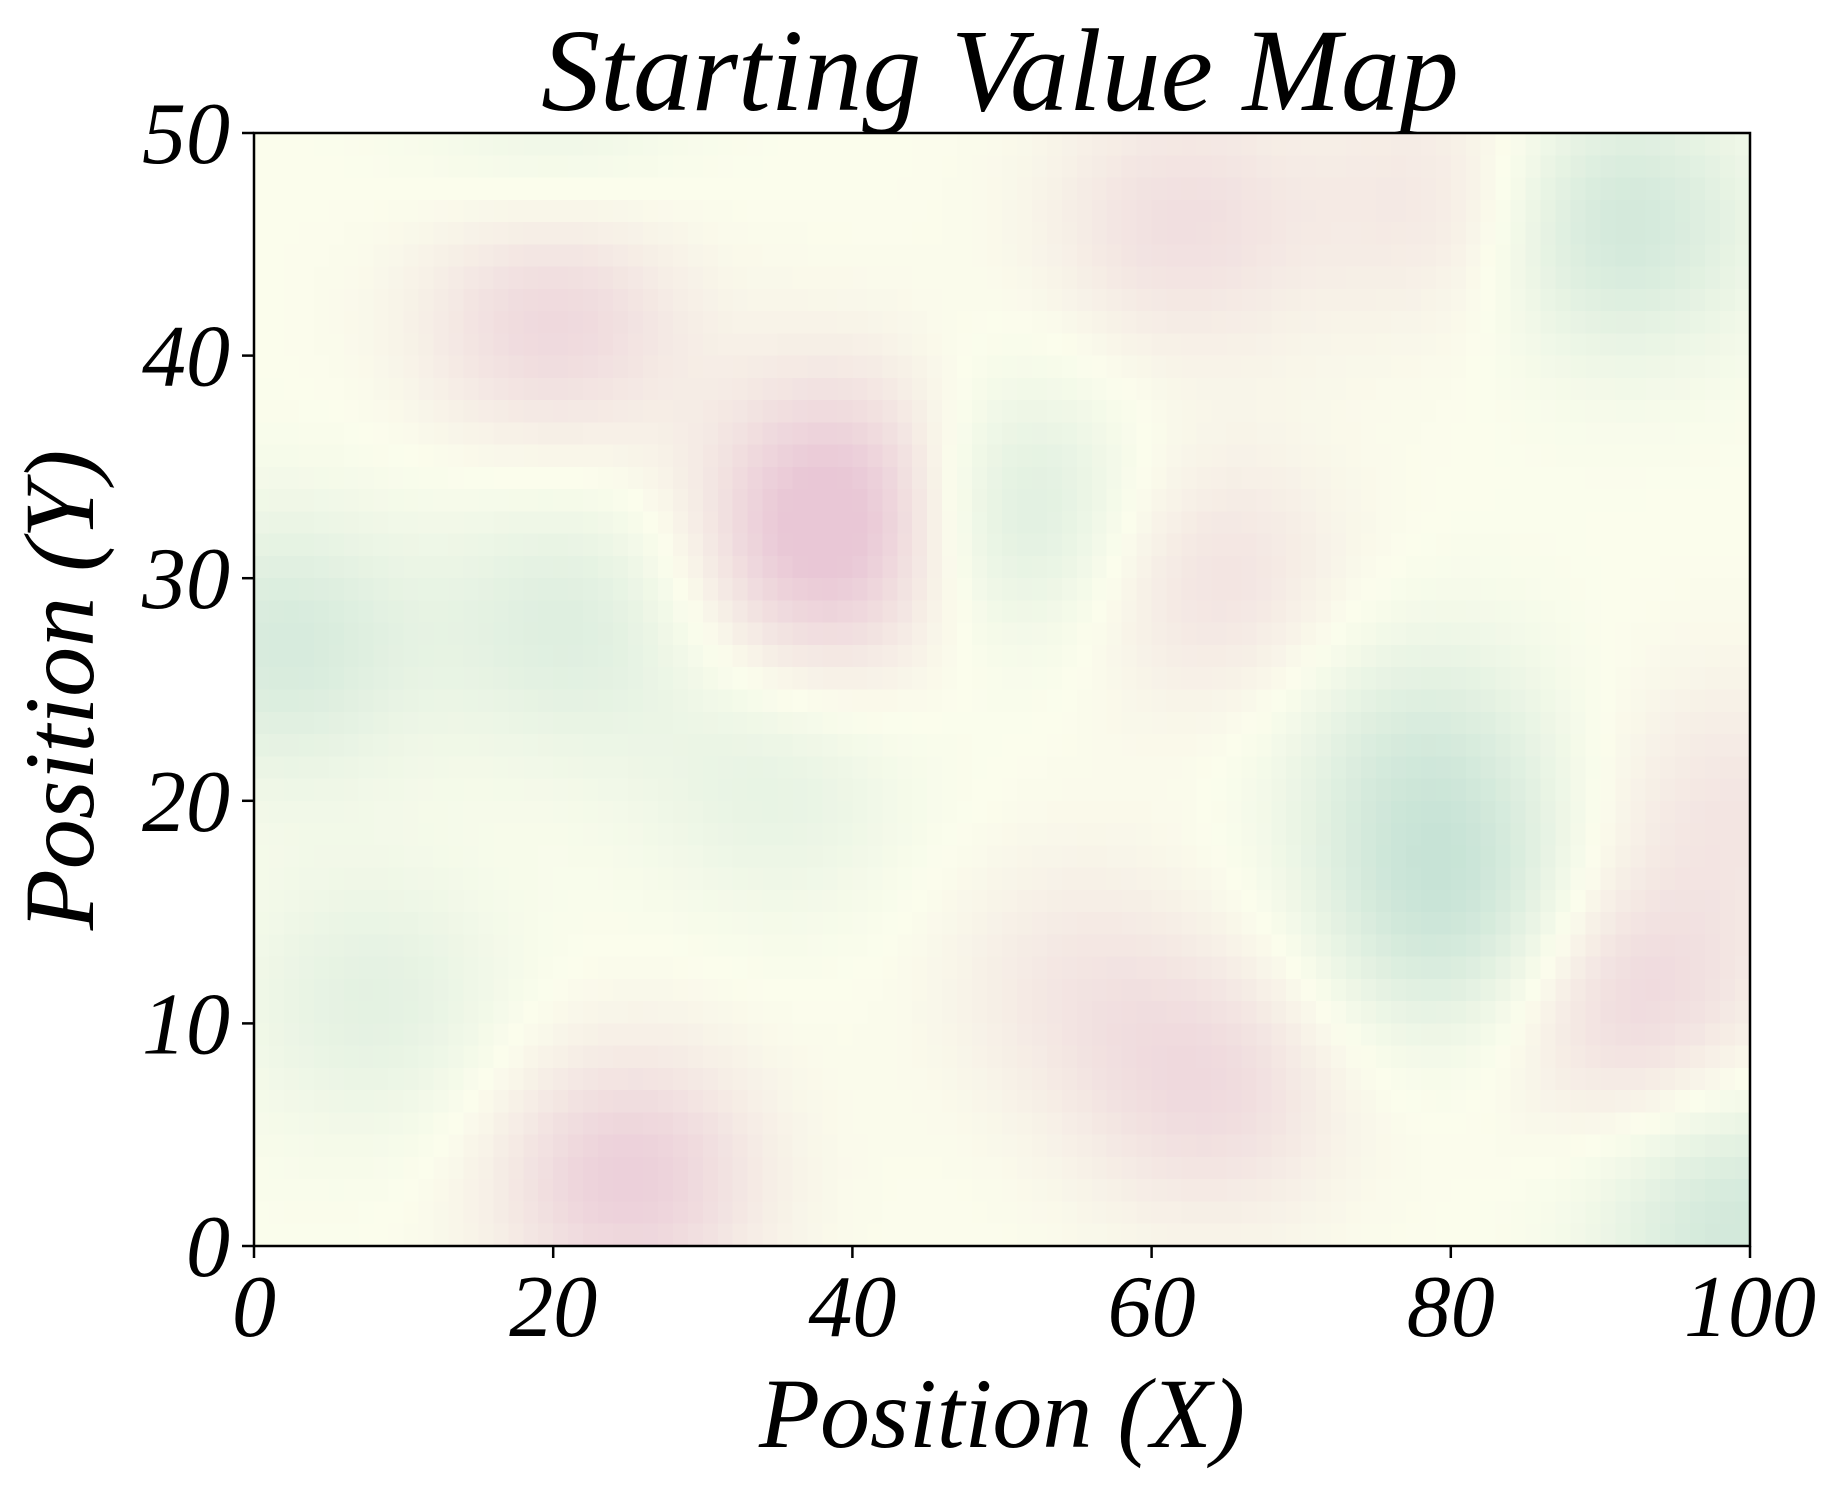 The height and width of the screenshot is (1485, 1838). Describe the element at coordinates (186, 357) in the screenshot. I see `y-tick-label: 40` at that location.